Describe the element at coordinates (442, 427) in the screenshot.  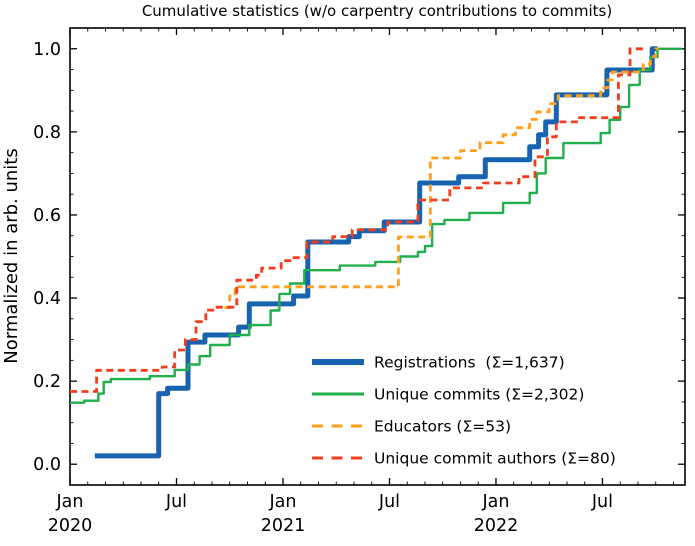
I see `legend-label-educators: Educators (Σ=53)` at that location.